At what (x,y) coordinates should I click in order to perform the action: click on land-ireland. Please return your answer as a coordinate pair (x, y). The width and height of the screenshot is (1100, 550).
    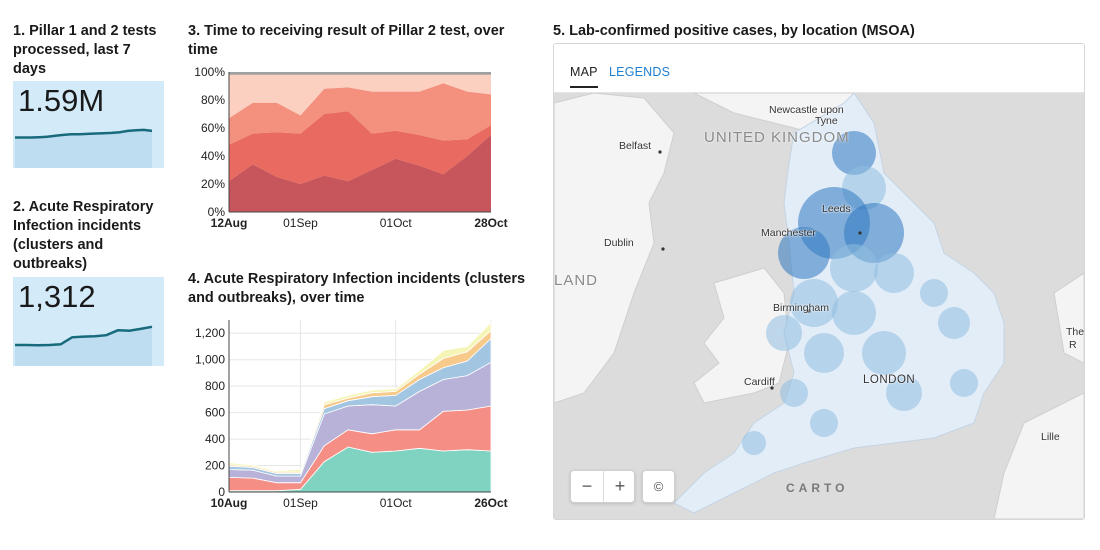
    Looking at the image, I should click on (614, 248).